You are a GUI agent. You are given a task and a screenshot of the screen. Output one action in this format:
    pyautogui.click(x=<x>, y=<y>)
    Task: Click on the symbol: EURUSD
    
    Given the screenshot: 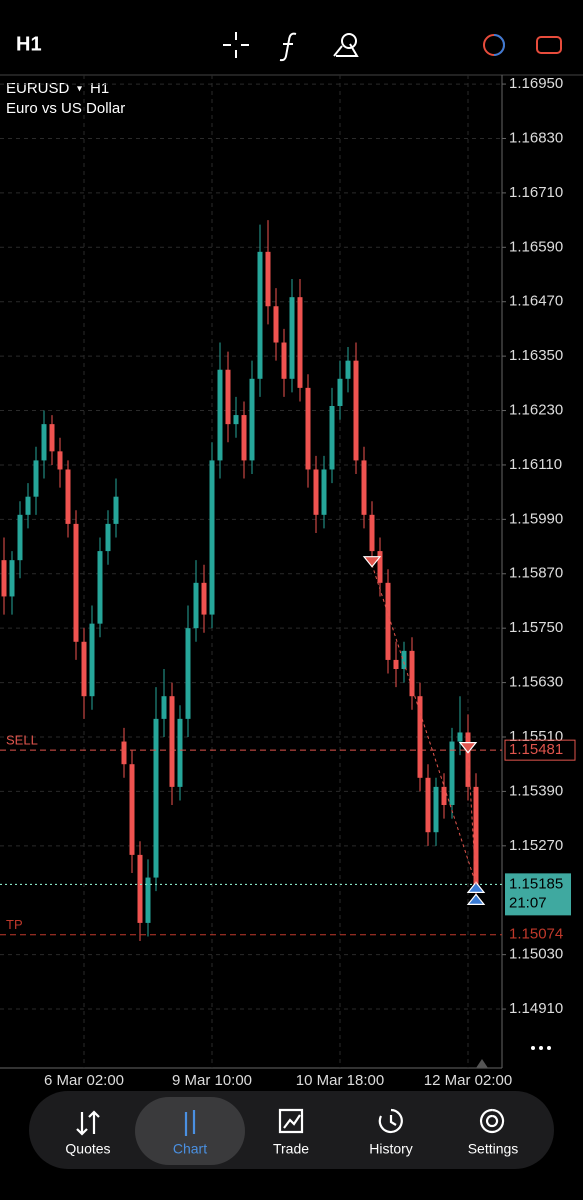 What is the action you would take?
    pyautogui.click(x=38, y=88)
    